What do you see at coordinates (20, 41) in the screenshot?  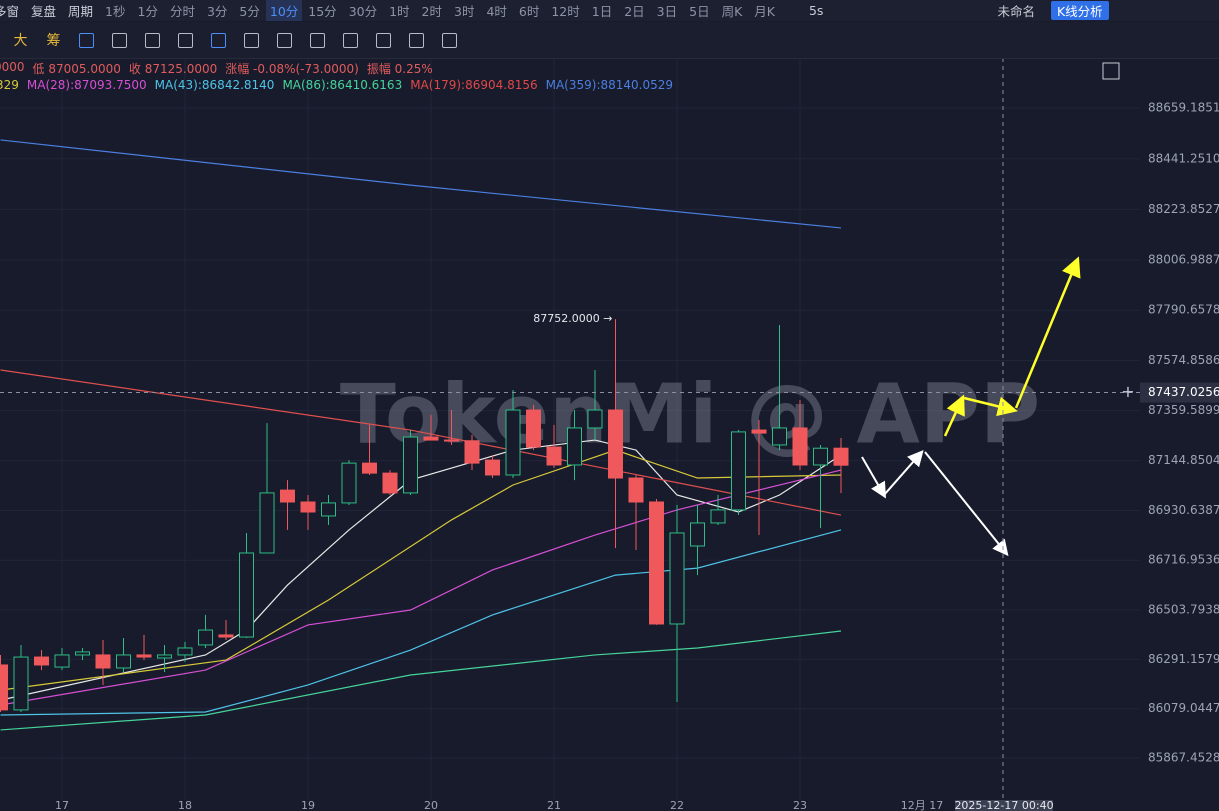 I see `drawing-tool: 大` at bounding box center [20, 41].